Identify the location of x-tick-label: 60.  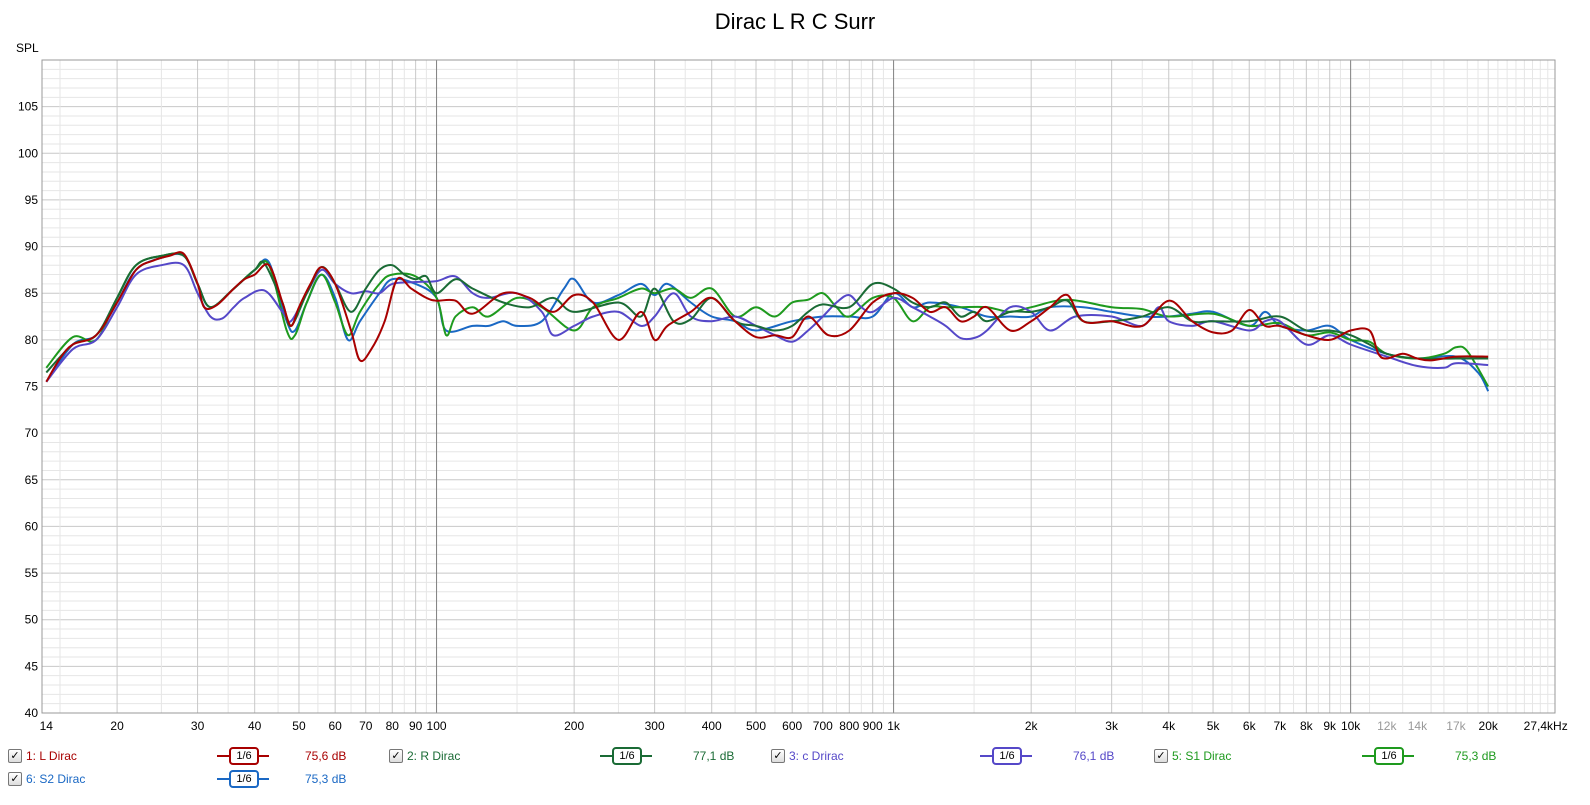
(335, 726).